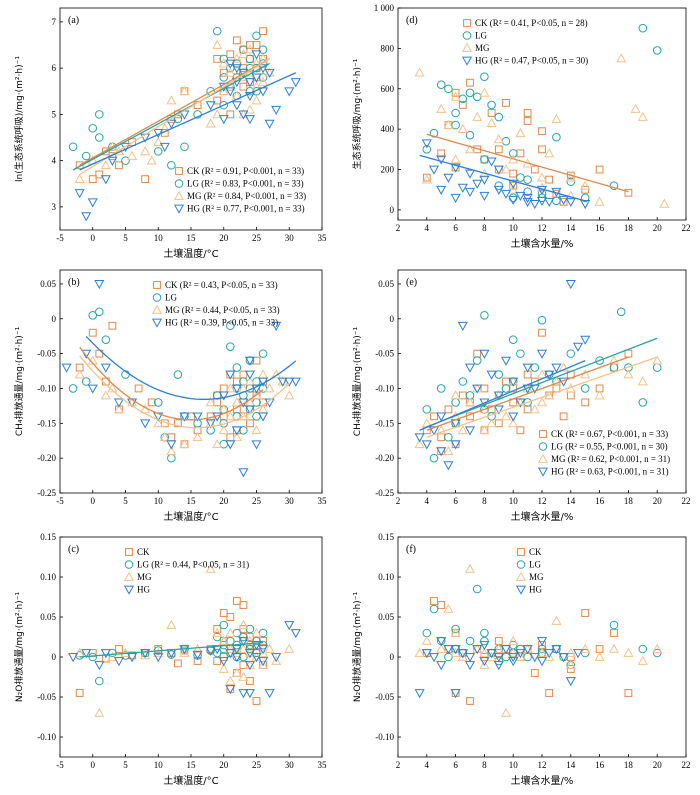  I want to click on panel-label: (d), so click(412, 20).